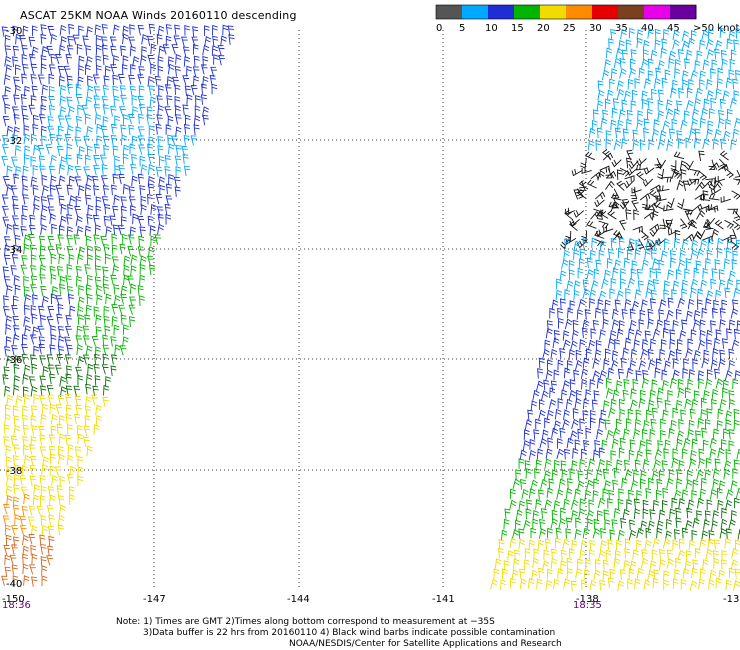  Describe the element at coordinates (543, 28) in the screenshot. I see `legend-label: 20` at that location.